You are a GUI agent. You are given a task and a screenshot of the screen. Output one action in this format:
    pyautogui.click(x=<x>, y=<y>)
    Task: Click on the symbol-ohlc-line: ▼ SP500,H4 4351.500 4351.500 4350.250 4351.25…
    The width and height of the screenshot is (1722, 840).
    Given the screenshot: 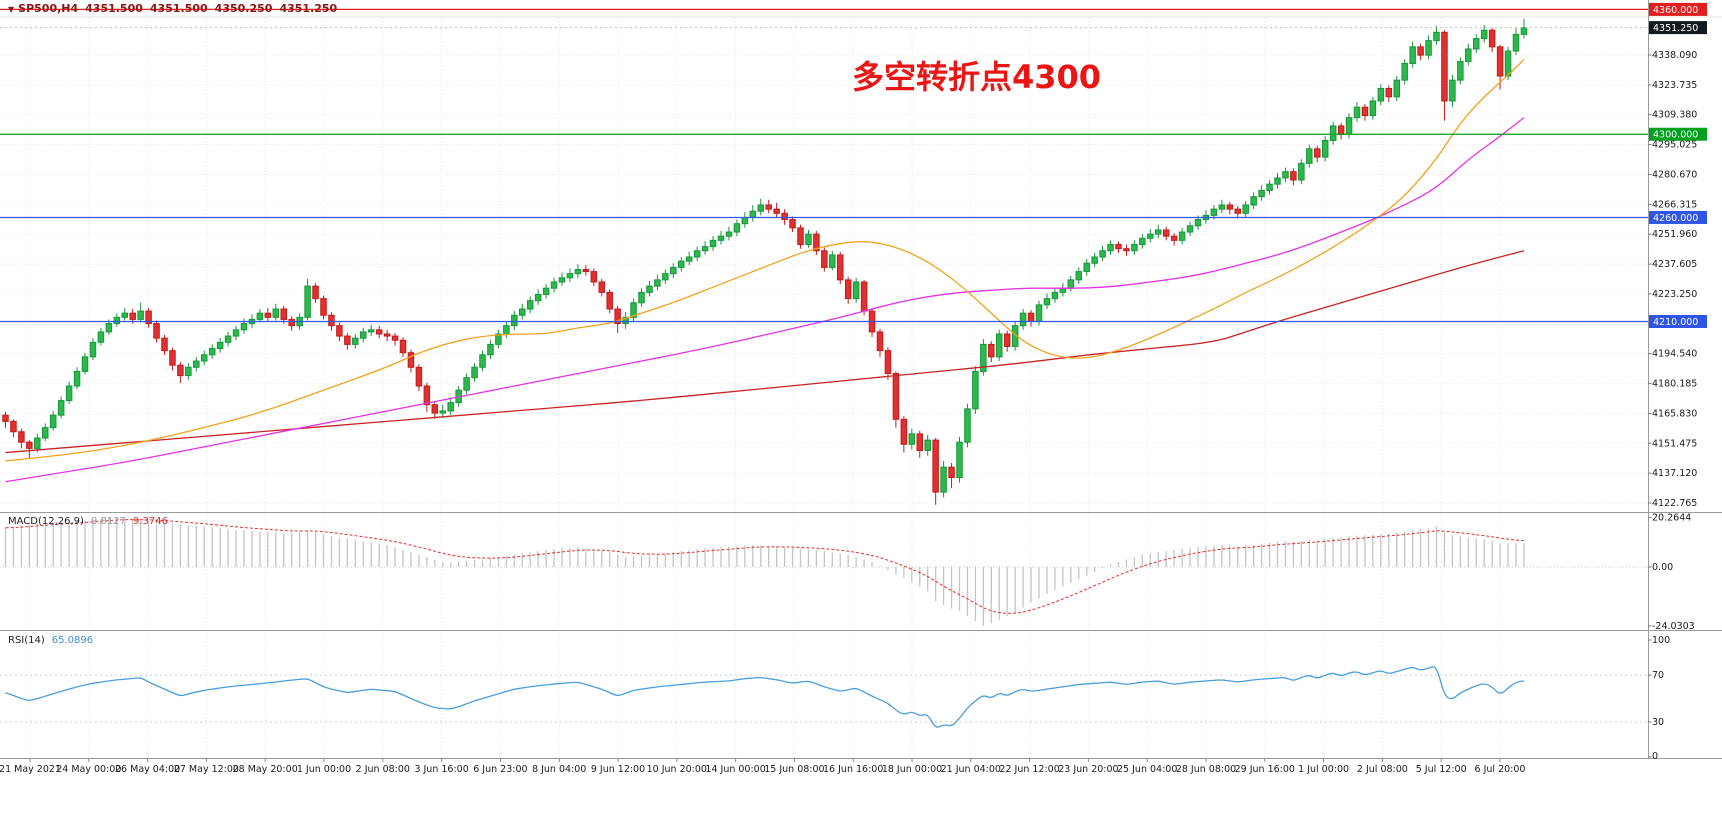 What is the action you would take?
    pyautogui.click(x=176, y=8)
    